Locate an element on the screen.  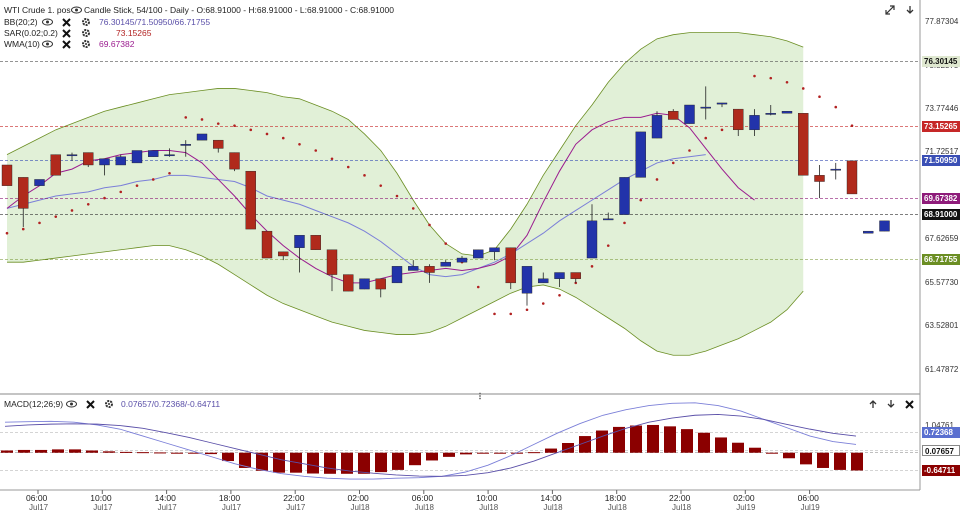
price-axis-label: 61.47872 is located at coordinates (942, 369).